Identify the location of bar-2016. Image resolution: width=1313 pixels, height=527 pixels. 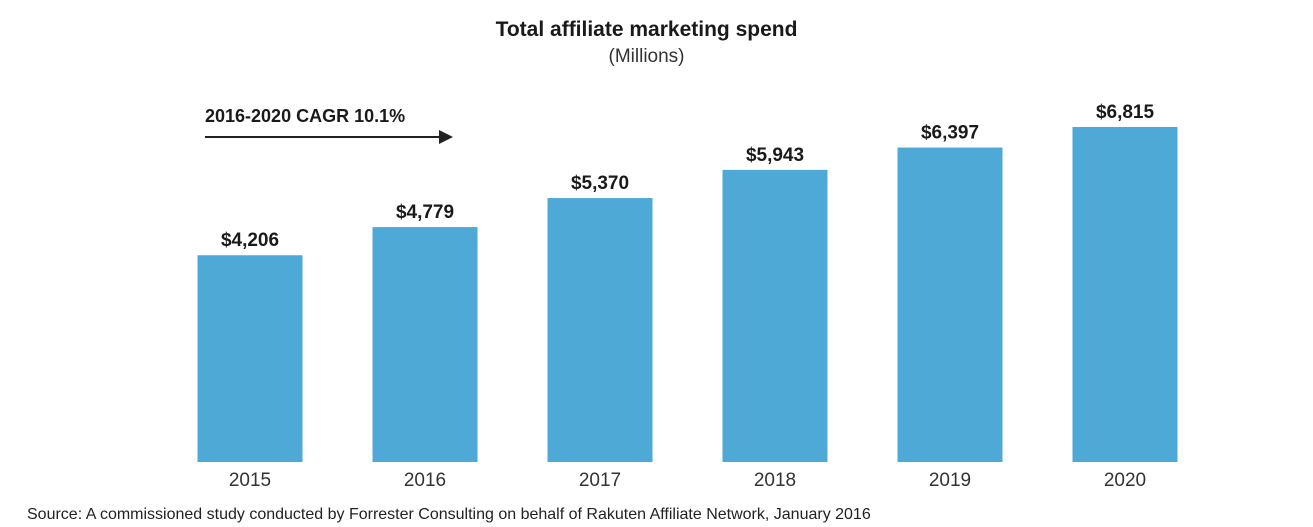
(425, 344).